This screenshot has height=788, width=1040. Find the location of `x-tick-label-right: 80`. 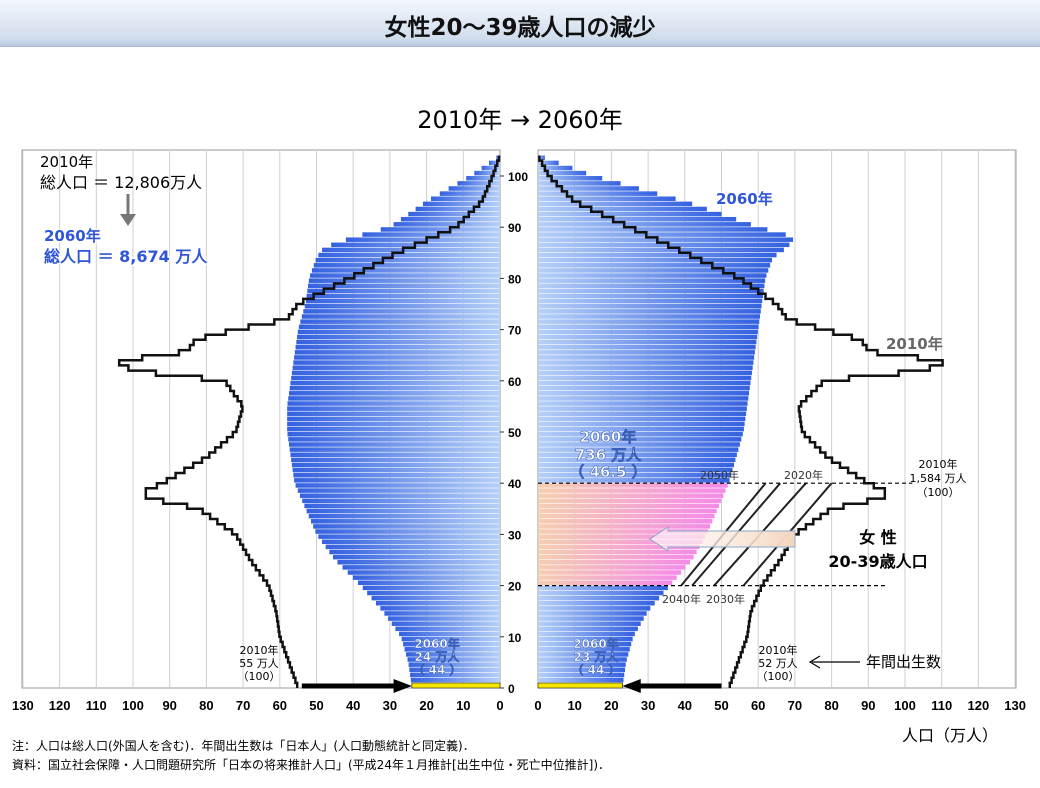

x-tick-label-right: 80 is located at coordinates (831, 705).